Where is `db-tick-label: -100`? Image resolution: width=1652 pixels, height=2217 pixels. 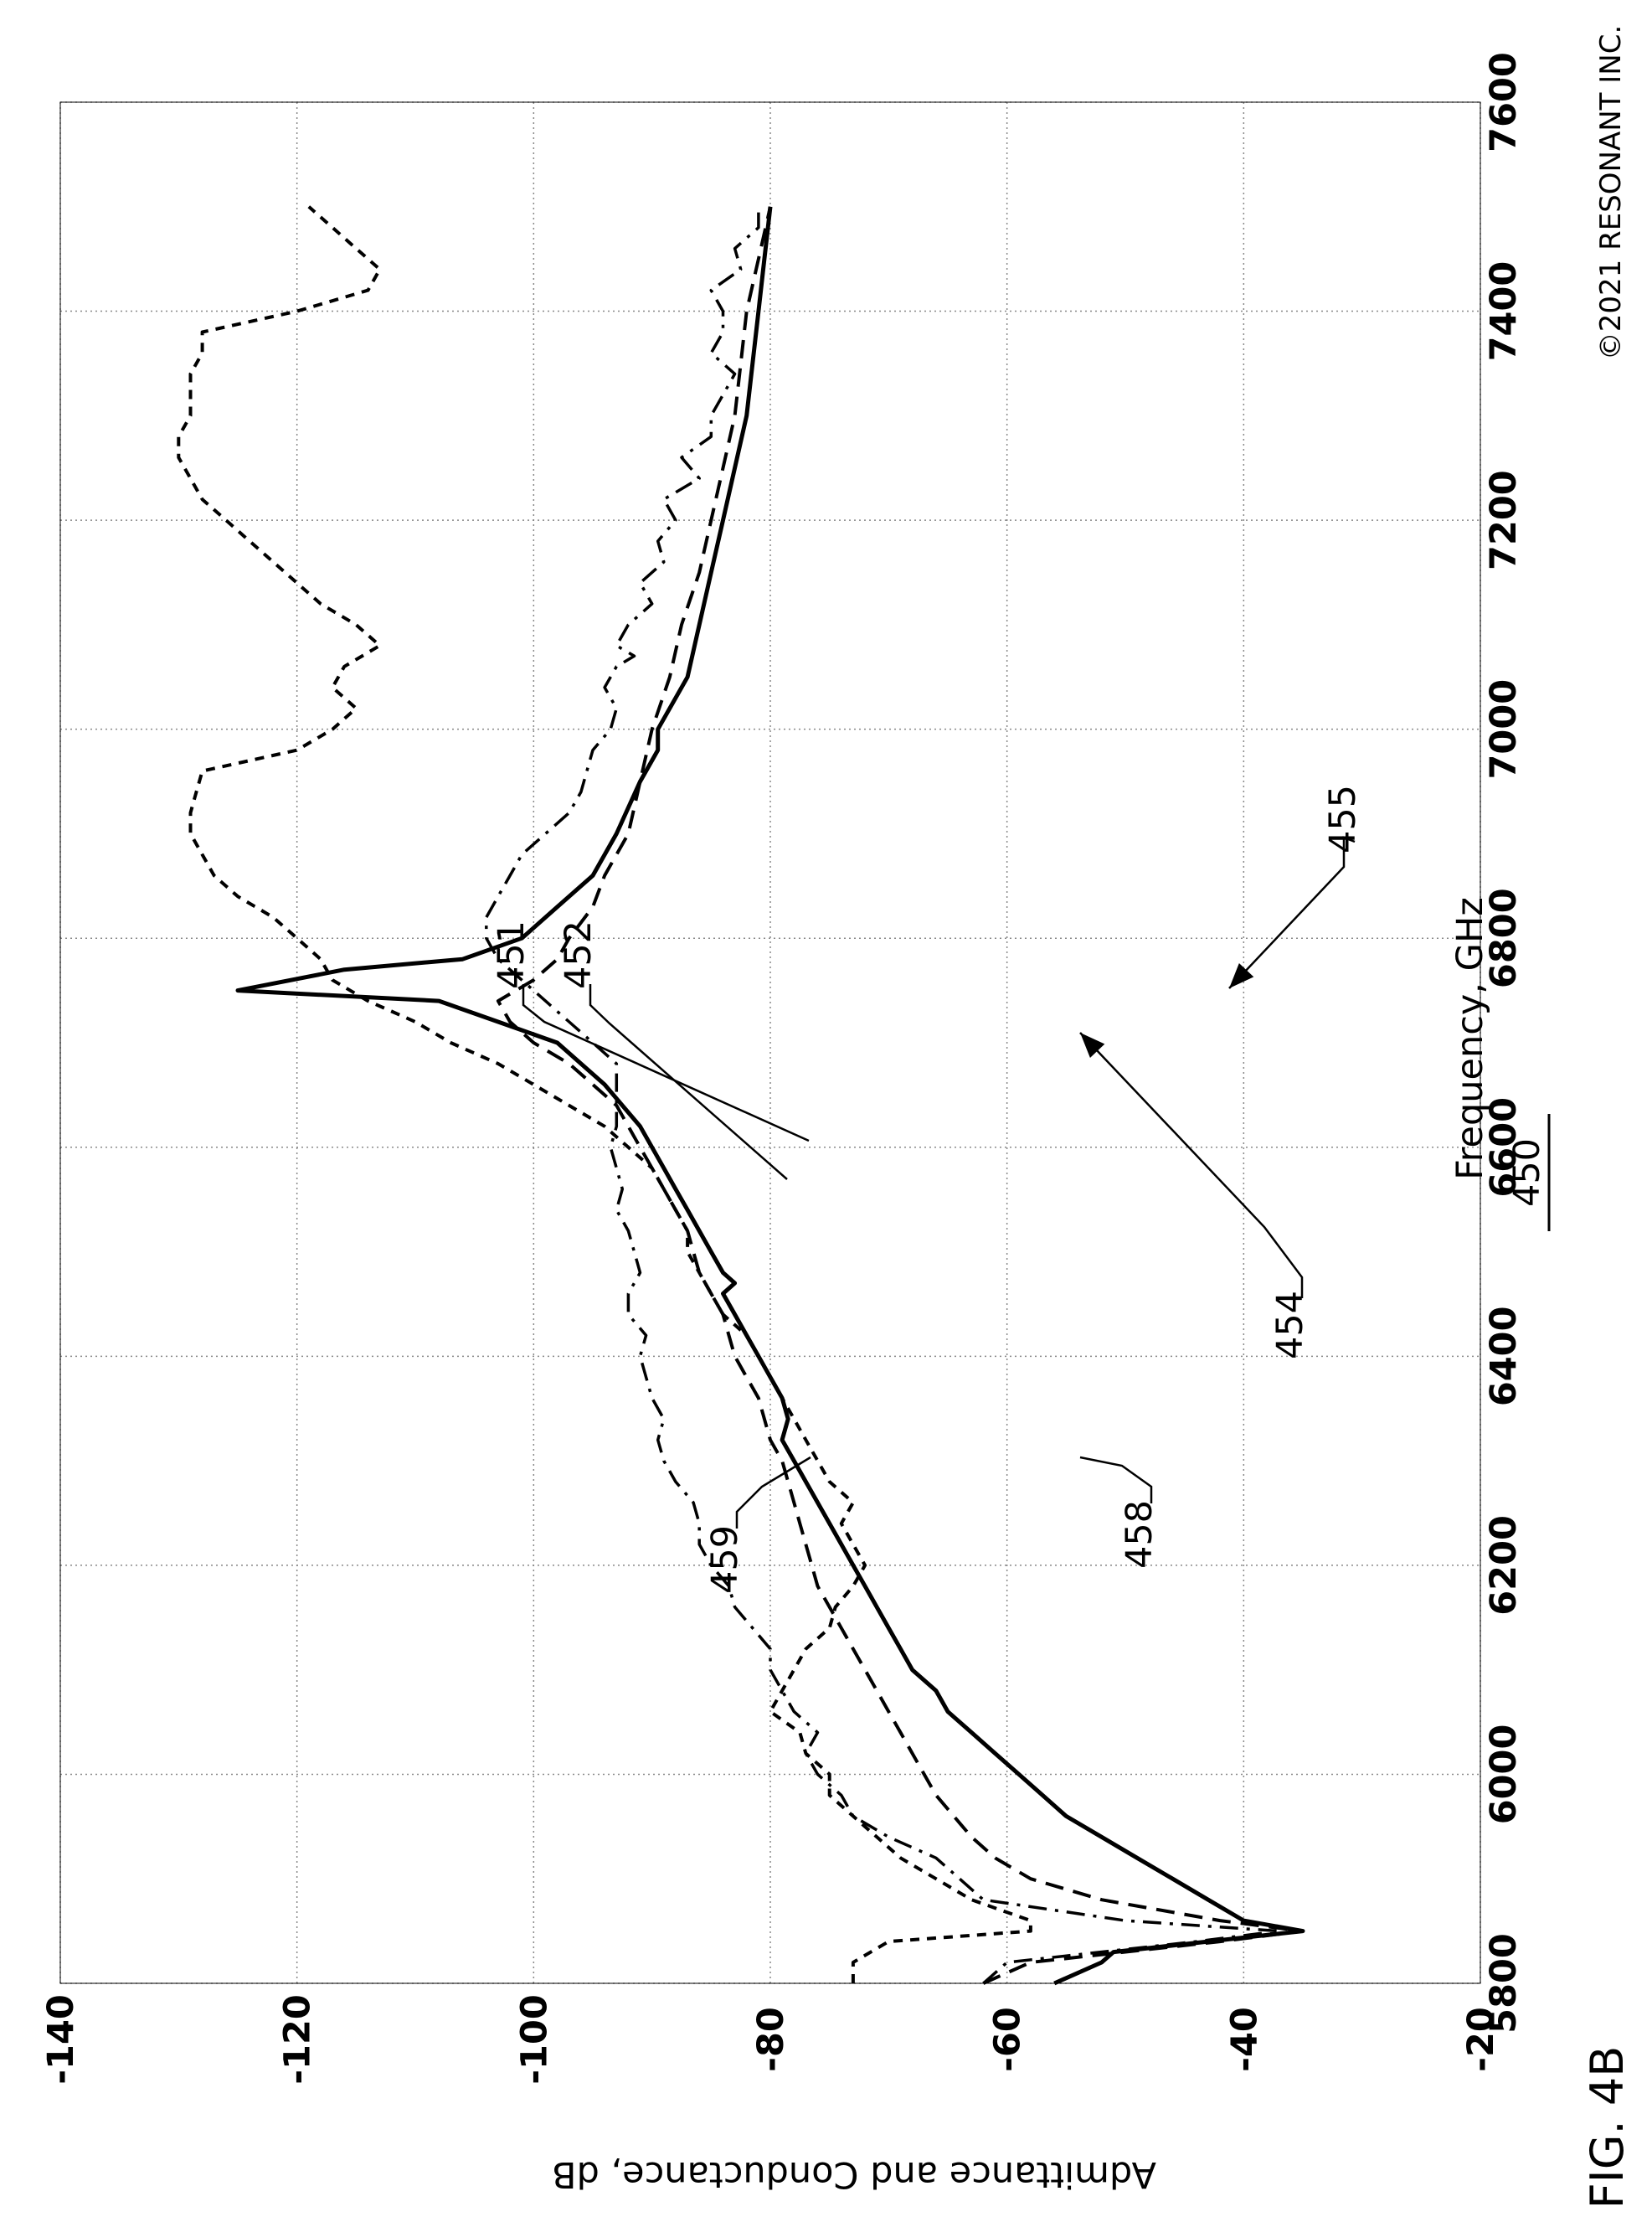
db-tick-label: -100 is located at coordinates (534, 2039).